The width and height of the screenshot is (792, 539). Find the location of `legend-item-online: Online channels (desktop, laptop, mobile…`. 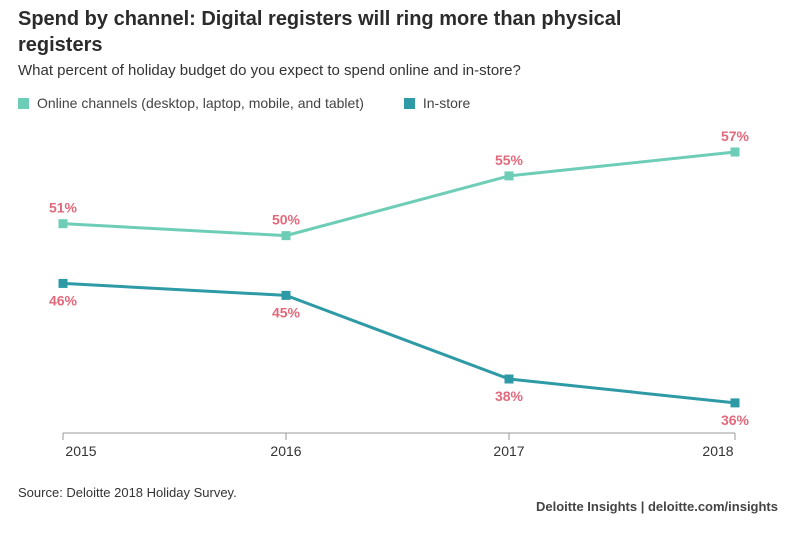

legend-item-online: Online channels (desktop, laptop, mobile… is located at coordinates (191, 103).